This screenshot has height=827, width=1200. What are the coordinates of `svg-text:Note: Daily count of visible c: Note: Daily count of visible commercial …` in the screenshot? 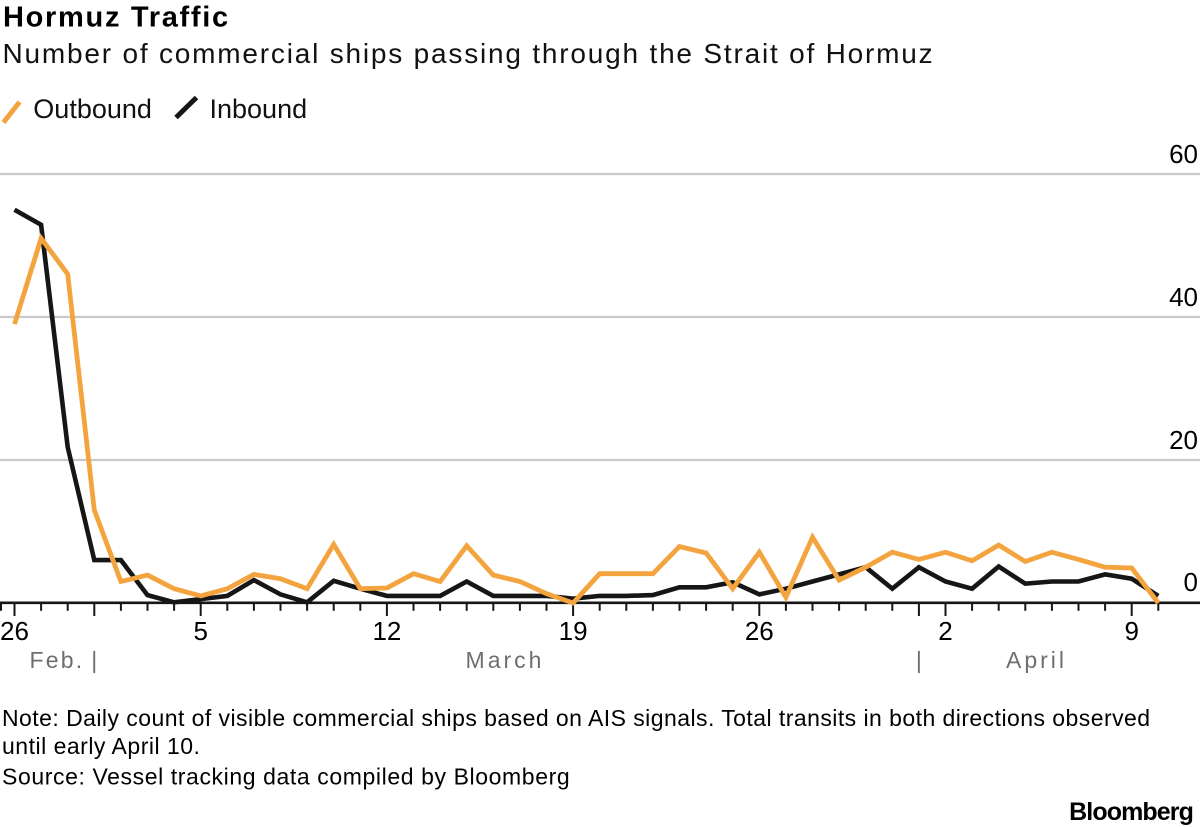 It's located at (576, 718).